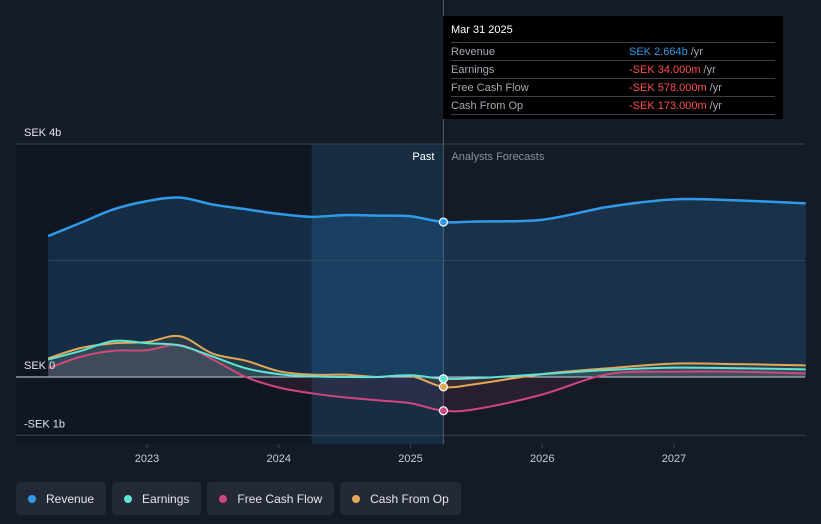 The width and height of the screenshot is (821, 524). What do you see at coordinates (613, 105) in the screenshot?
I see `tooltip-row-cash-from-op: Cash From Op -SEK 173.000m /yr` at bounding box center [613, 105].